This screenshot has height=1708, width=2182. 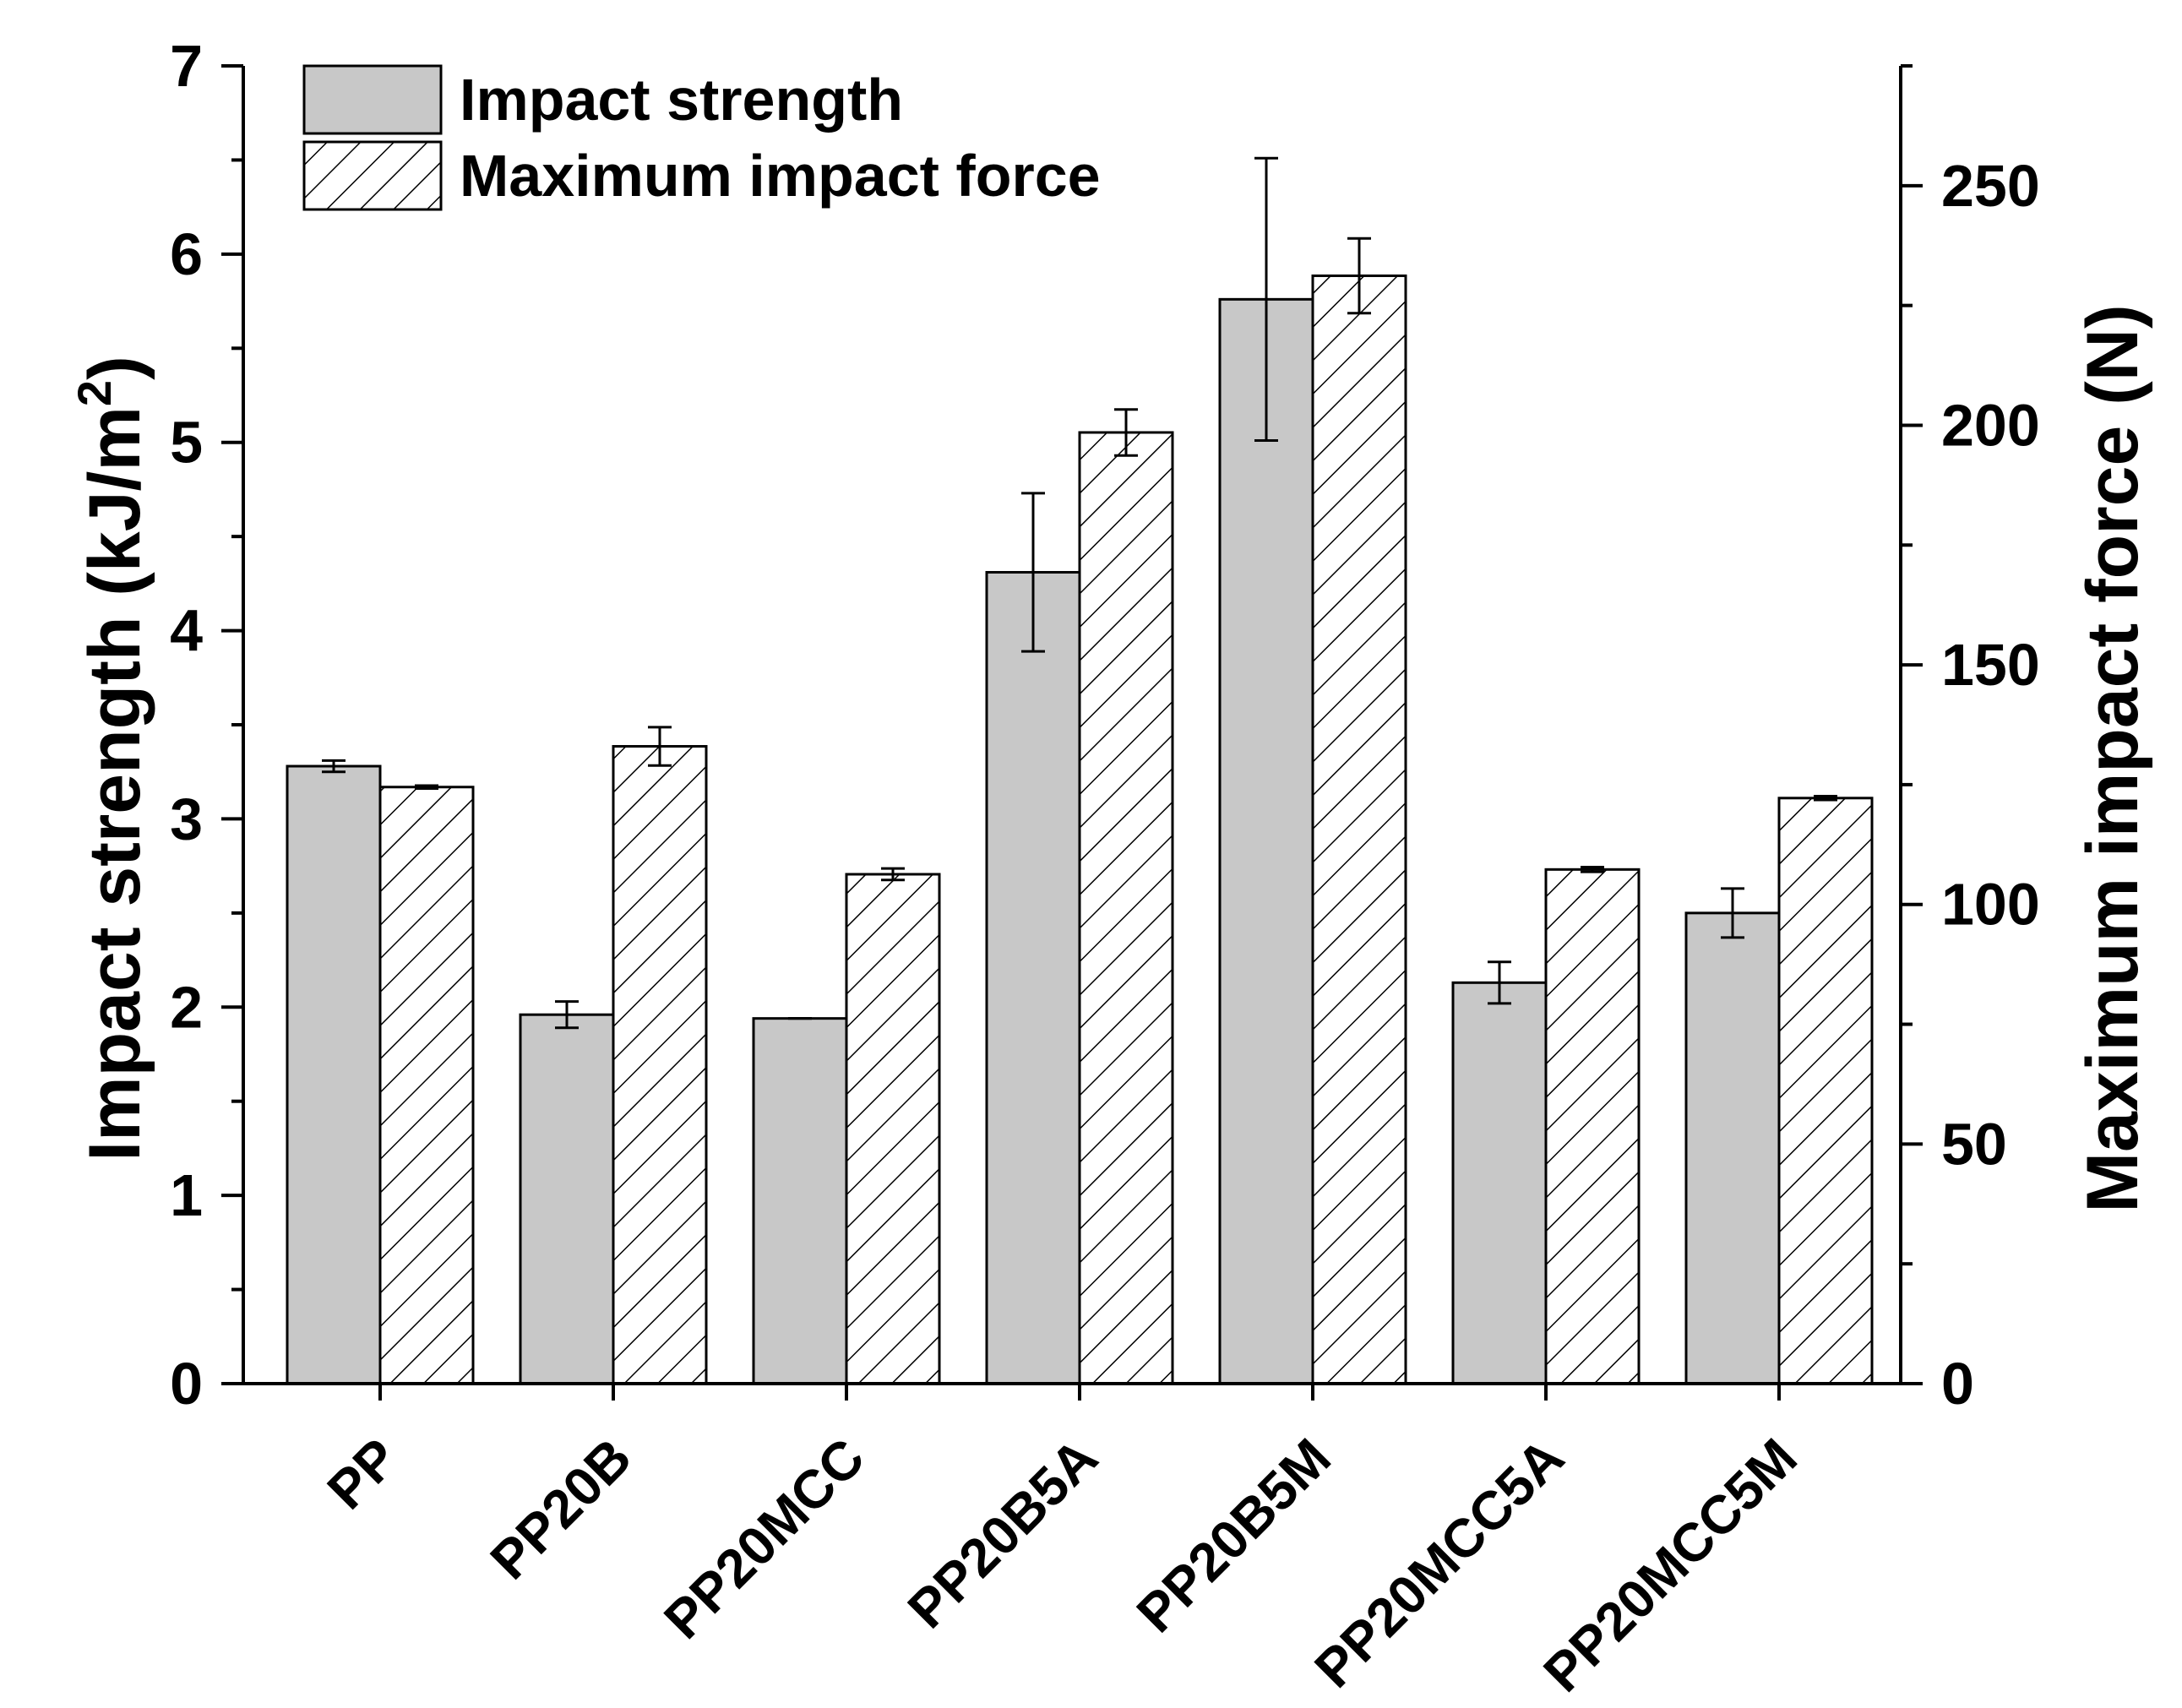 What do you see at coordinates (115, 368) in the screenshot?
I see `left-axis-title-close: )` at bounding box center [115, 368].